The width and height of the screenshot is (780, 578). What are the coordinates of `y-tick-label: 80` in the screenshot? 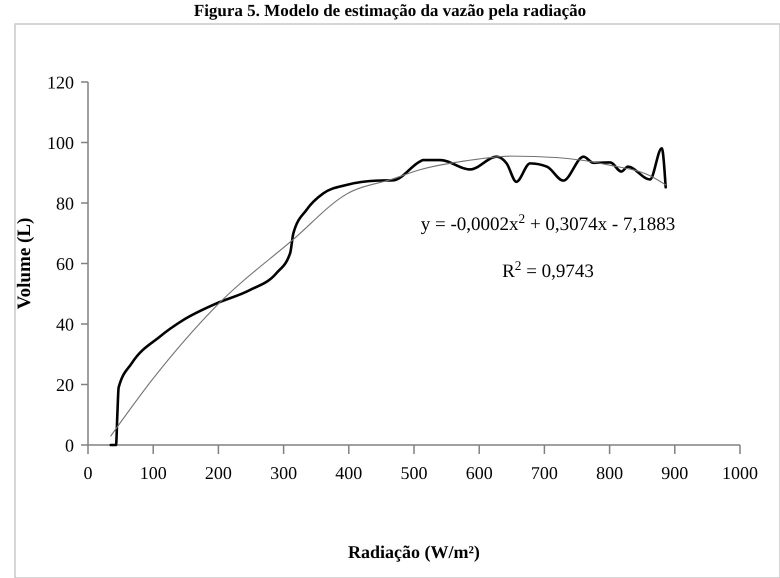 It's located at (65, 203).